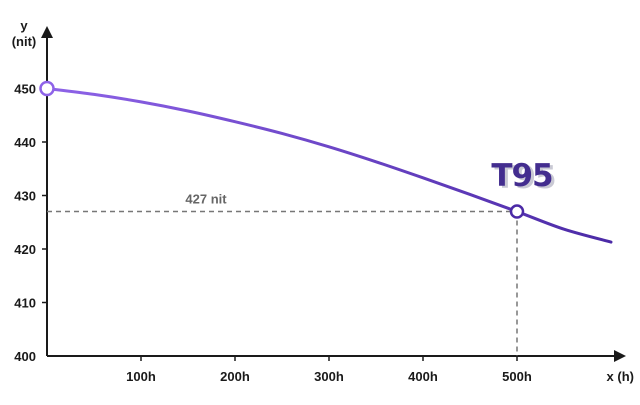 Image resolution: width=640 pixels, height=405 pixels. What do you see at coordinates (235, 376) in the screenshot?
I see `x-tick-label: 200h` at bounding box center [235, 376].